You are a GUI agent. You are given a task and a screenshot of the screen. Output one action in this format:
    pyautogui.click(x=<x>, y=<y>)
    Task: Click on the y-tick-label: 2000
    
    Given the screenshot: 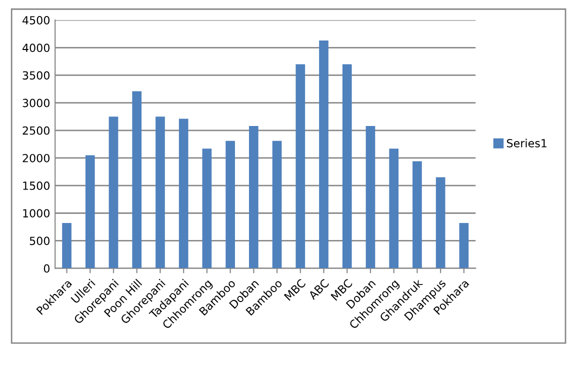 What is the action you would take?
    pyautogui.click(x=36, y=158)
    